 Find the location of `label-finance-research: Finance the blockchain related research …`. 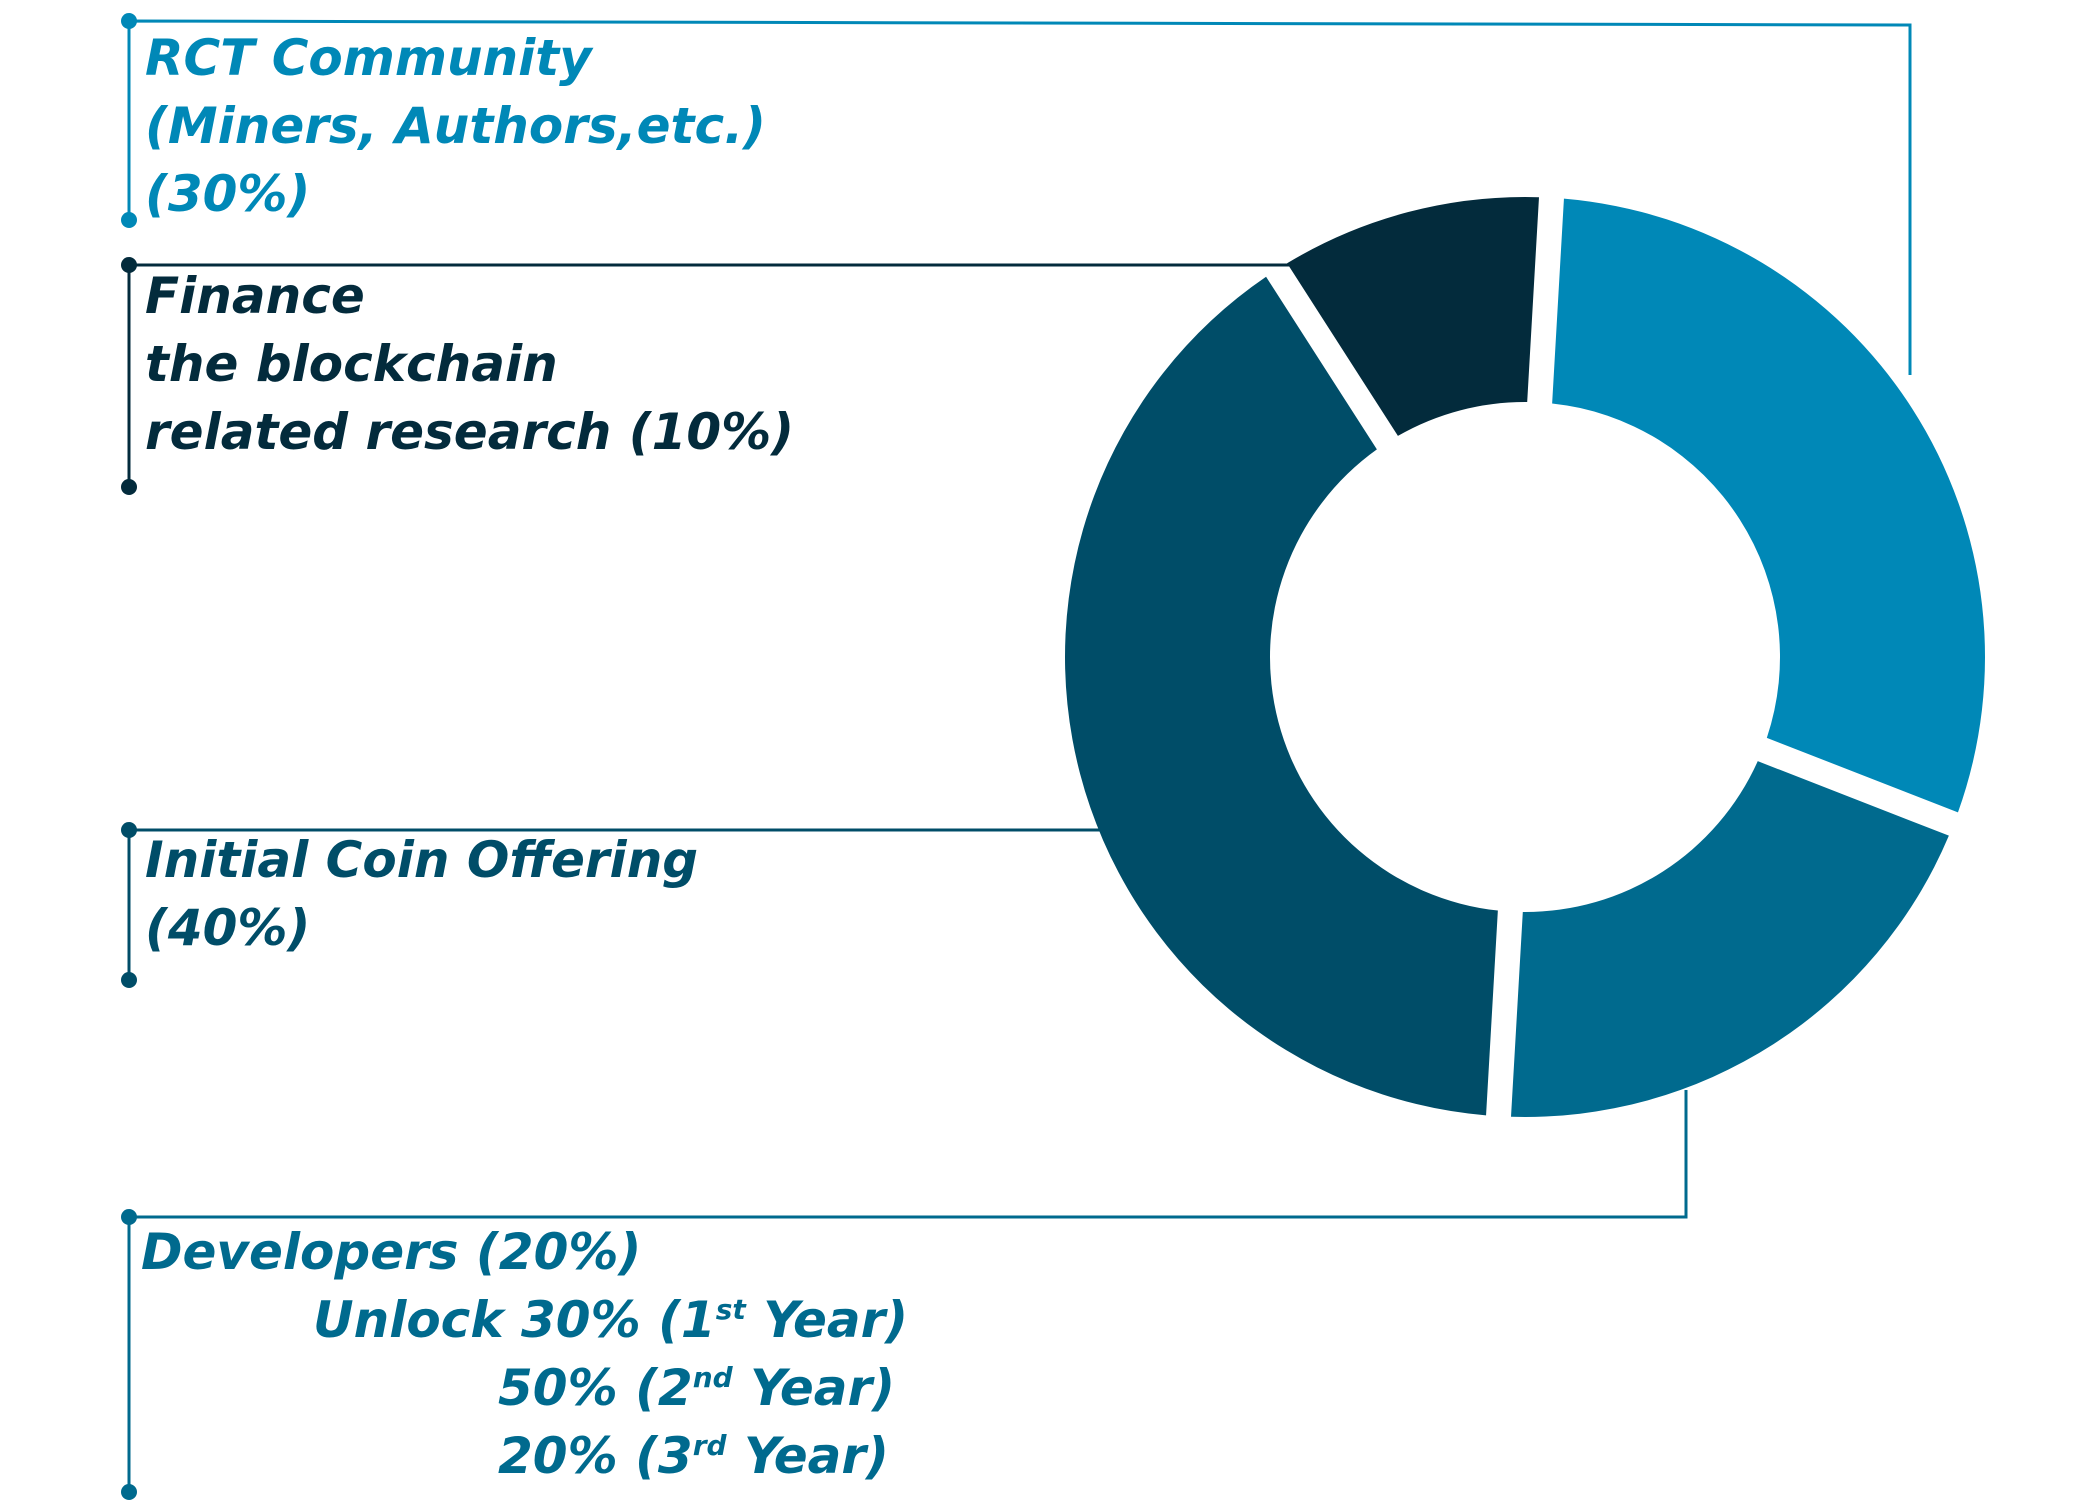

label-finance-research: Finance the blockchain related research … is located at coordinates (469, 364).